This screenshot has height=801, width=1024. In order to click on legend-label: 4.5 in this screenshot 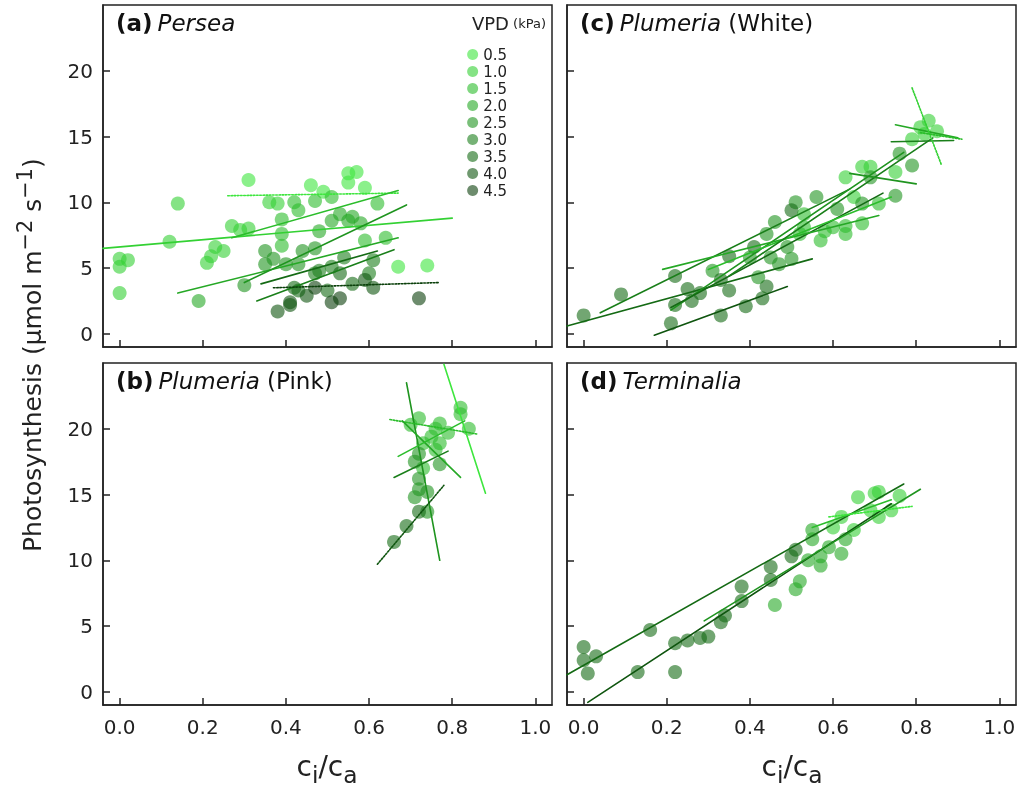, I will do `click(495, 190)`.